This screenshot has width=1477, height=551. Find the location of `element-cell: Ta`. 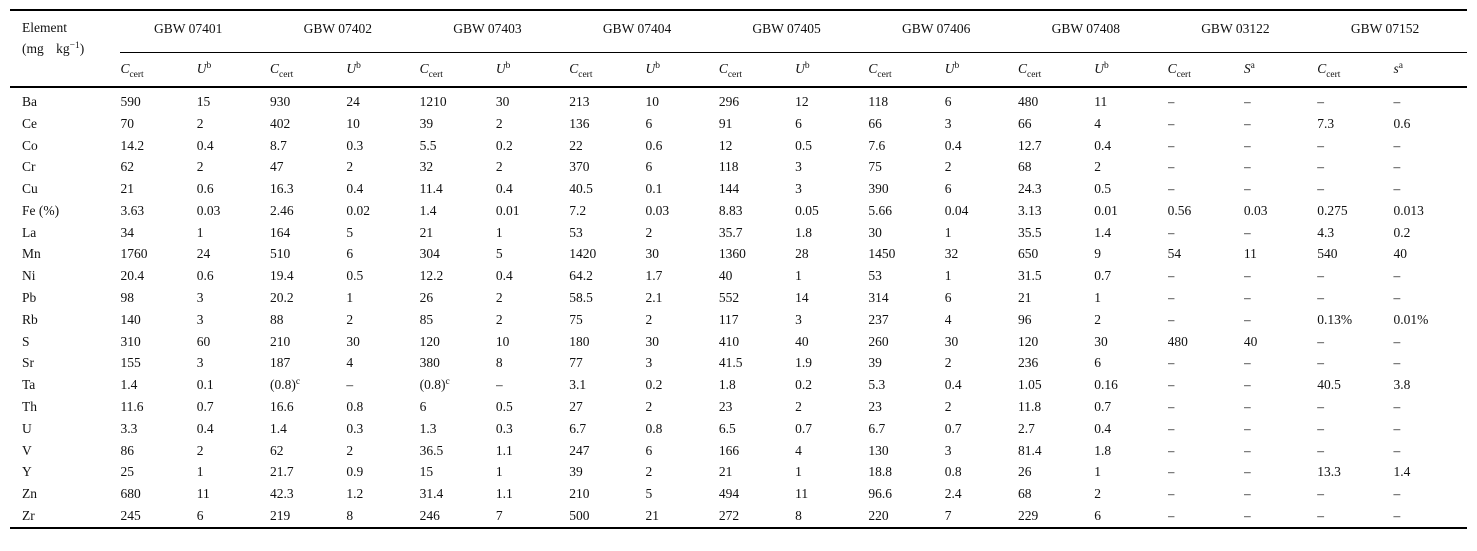

element-cell: Ta is located at coordinates (29, 385).